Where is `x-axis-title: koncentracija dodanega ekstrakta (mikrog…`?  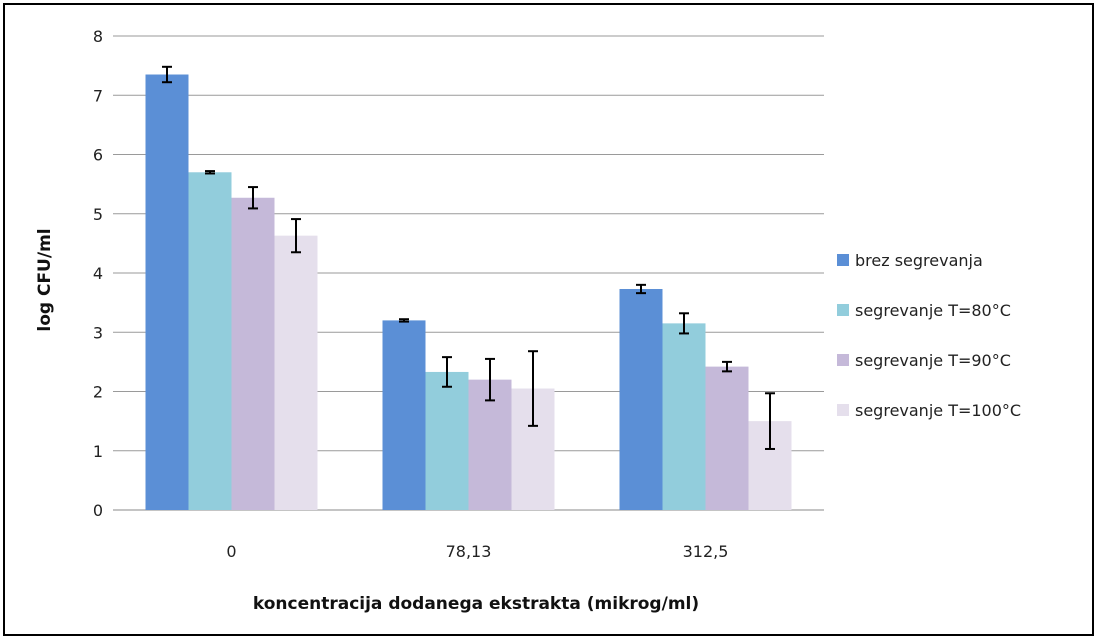
x-axis-title: koncentracija dodanega ekstrakta (mikrog… is located at coordinates (476, 604).